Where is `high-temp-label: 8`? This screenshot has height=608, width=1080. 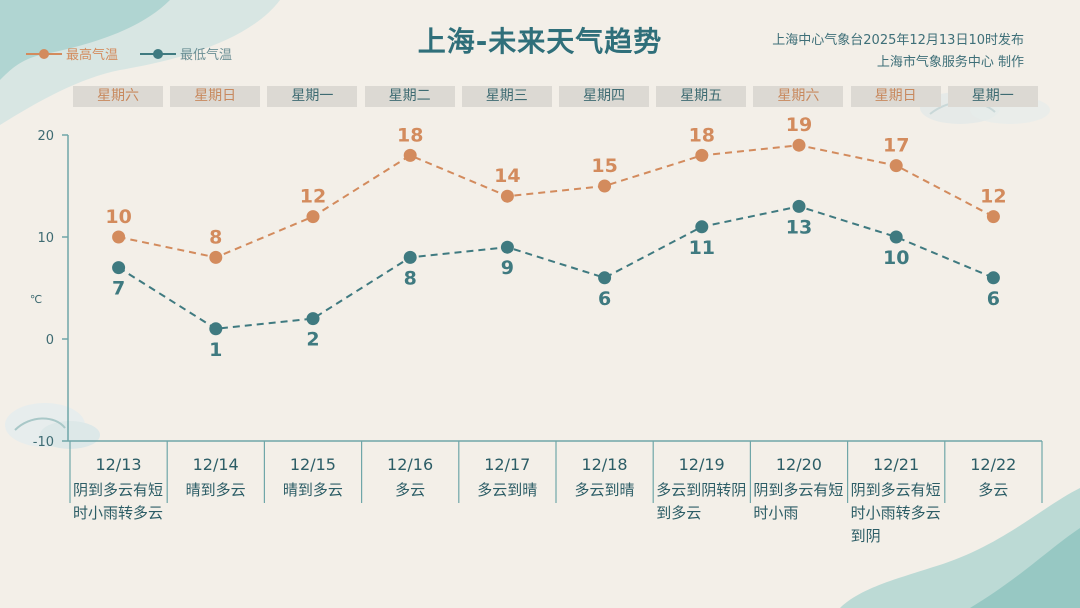 high-temp-label: 8 is located at coordinates (215, 237).